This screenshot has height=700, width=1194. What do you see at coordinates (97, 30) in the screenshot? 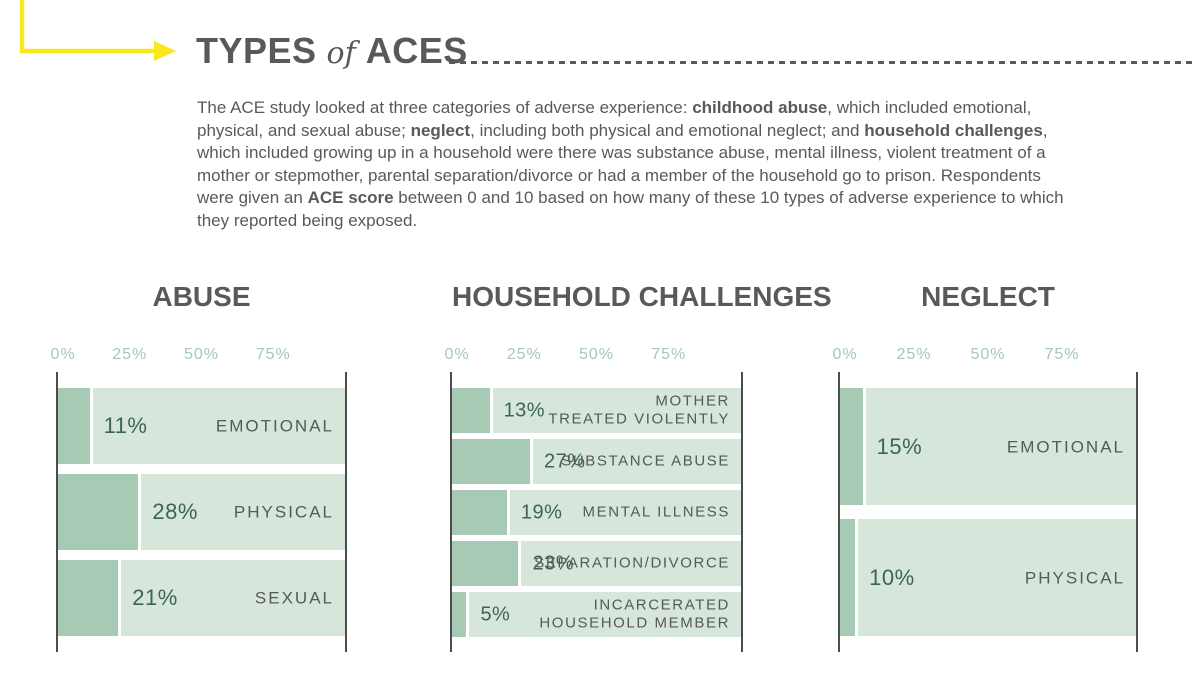
I see `yellow-arrow-icon` at bounding box center [97, 30].